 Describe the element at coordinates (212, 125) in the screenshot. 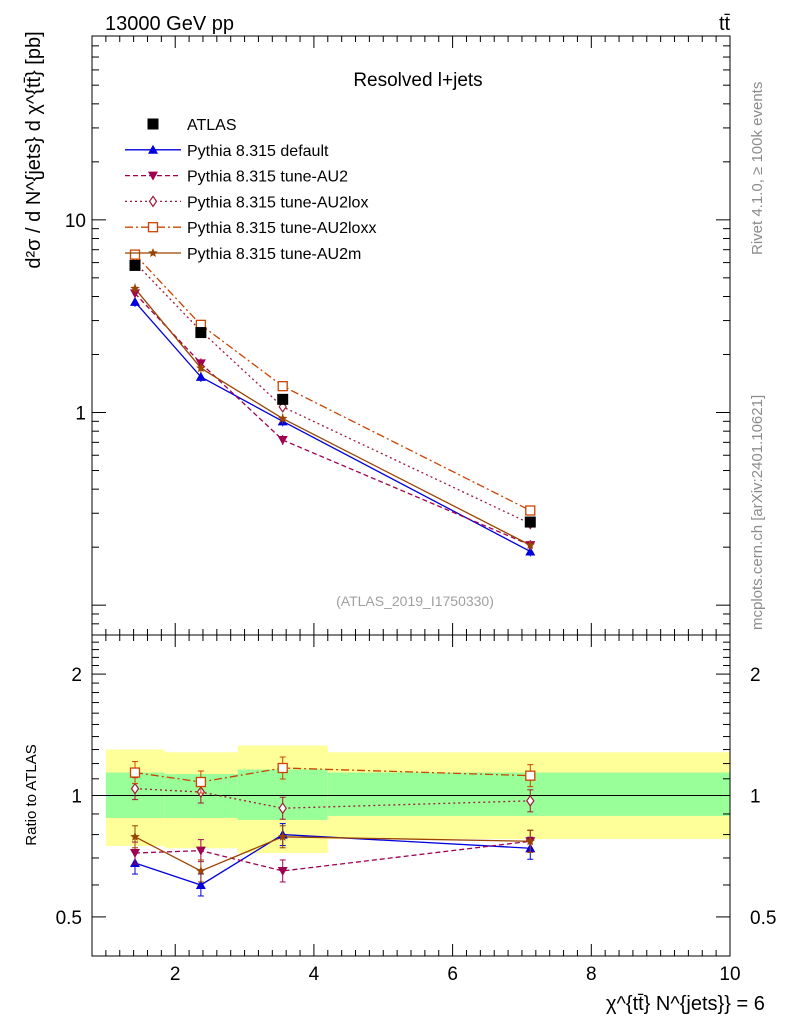

I see `legend-label-data: ATLAS` at that location.